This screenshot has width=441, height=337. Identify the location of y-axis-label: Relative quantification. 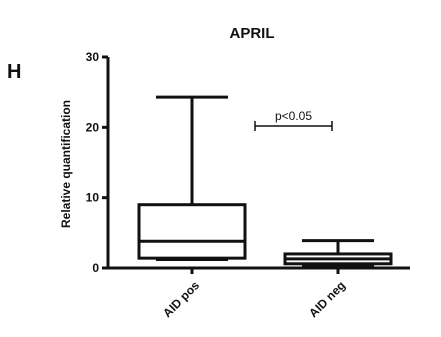
(66, 164).